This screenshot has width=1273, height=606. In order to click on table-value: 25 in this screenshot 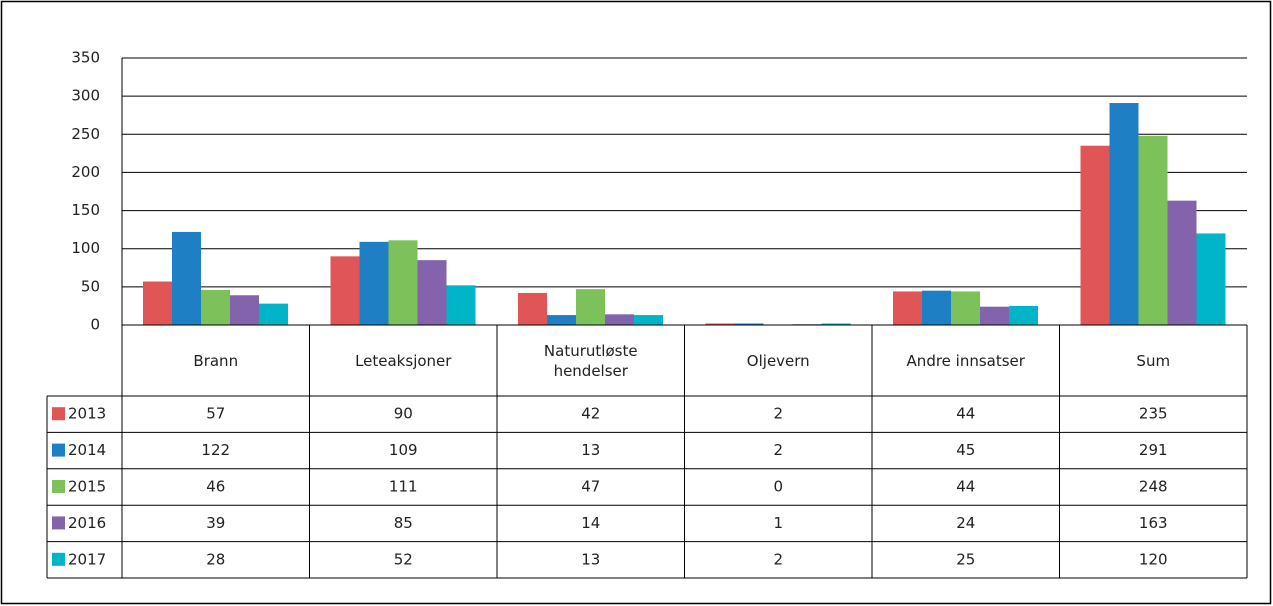, I will do `click(965, 559)`.